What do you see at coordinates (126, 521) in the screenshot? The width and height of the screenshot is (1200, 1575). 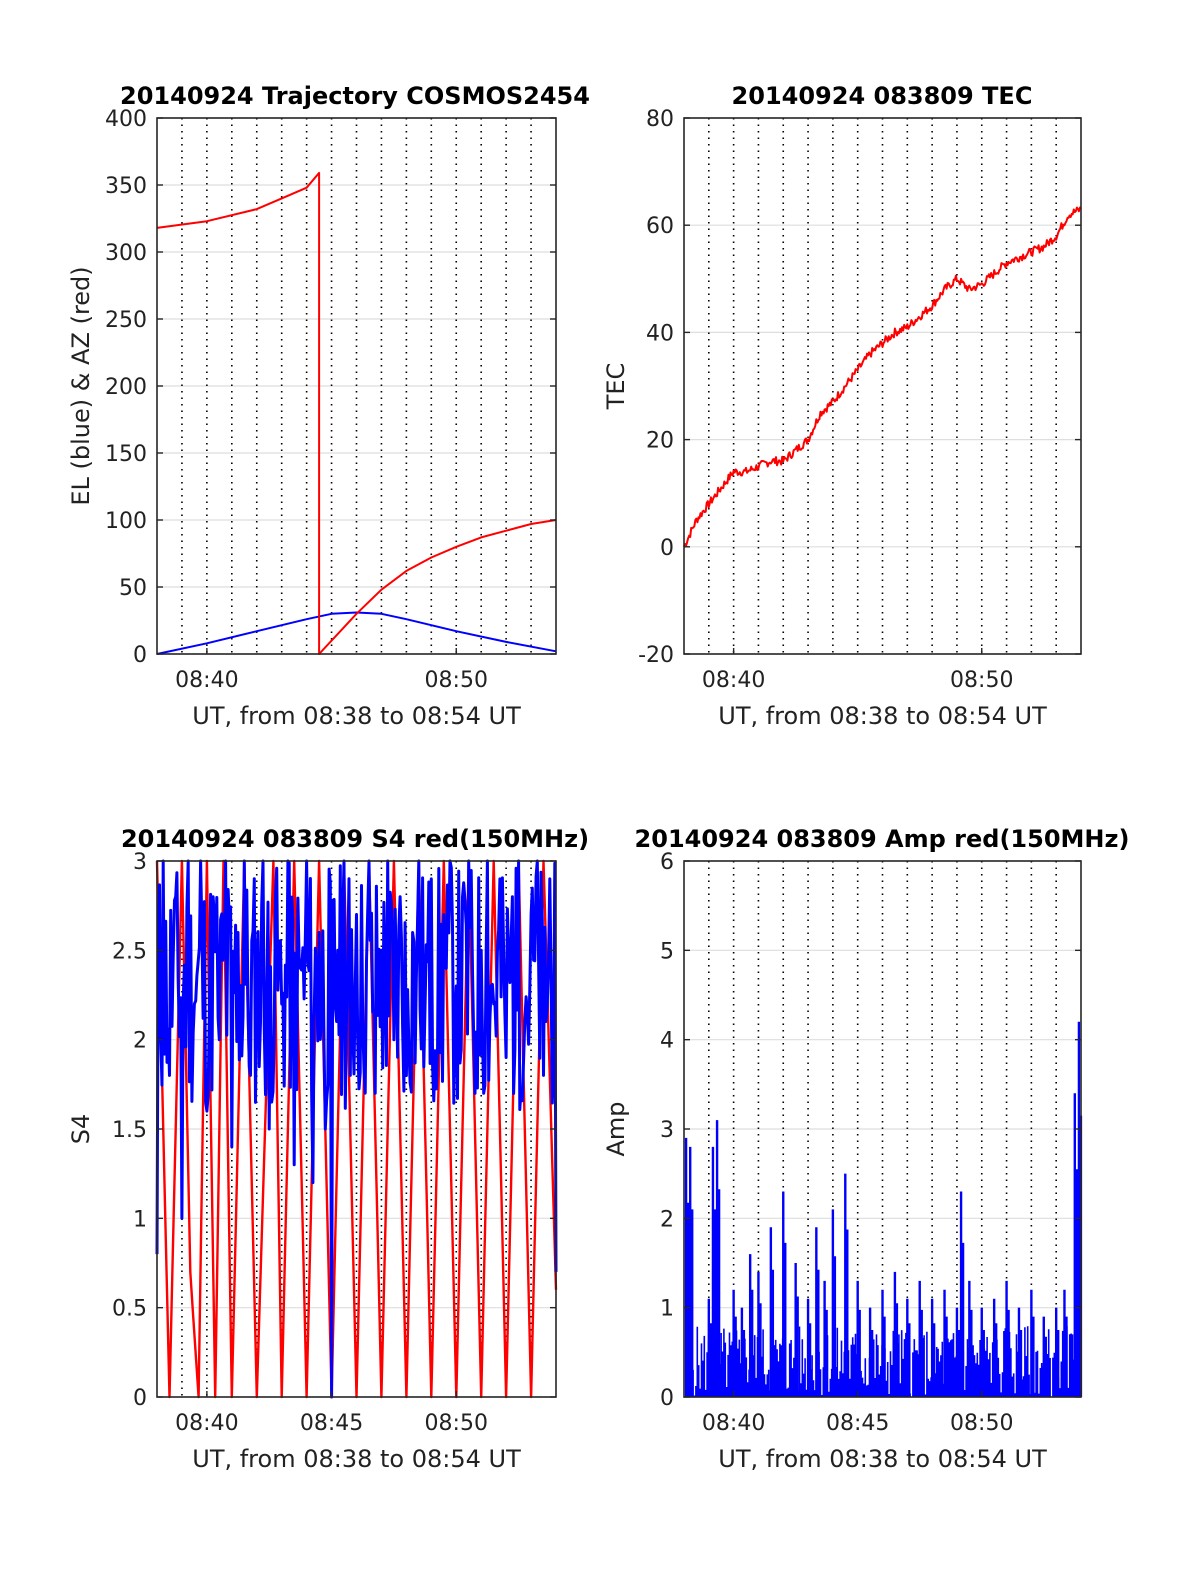 I see `y-tick-label: 100` at bounding box center [126, 521].